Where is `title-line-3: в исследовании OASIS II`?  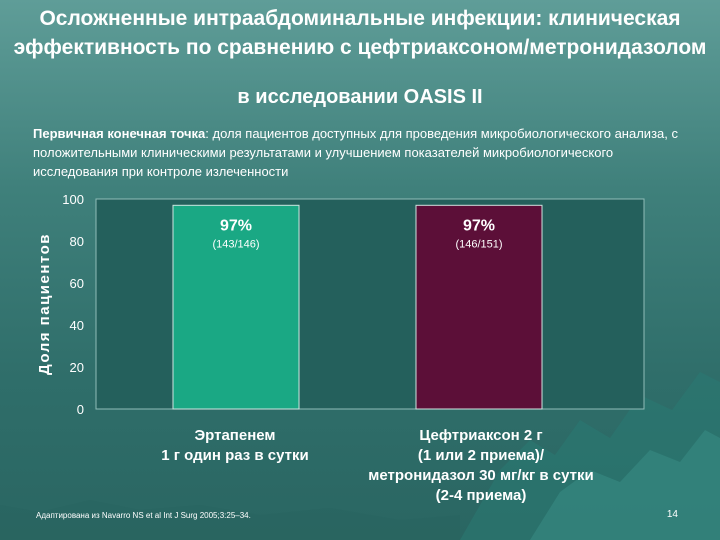 title-line-3: в исследовании OASIS II is located at coordinates (360, 97).